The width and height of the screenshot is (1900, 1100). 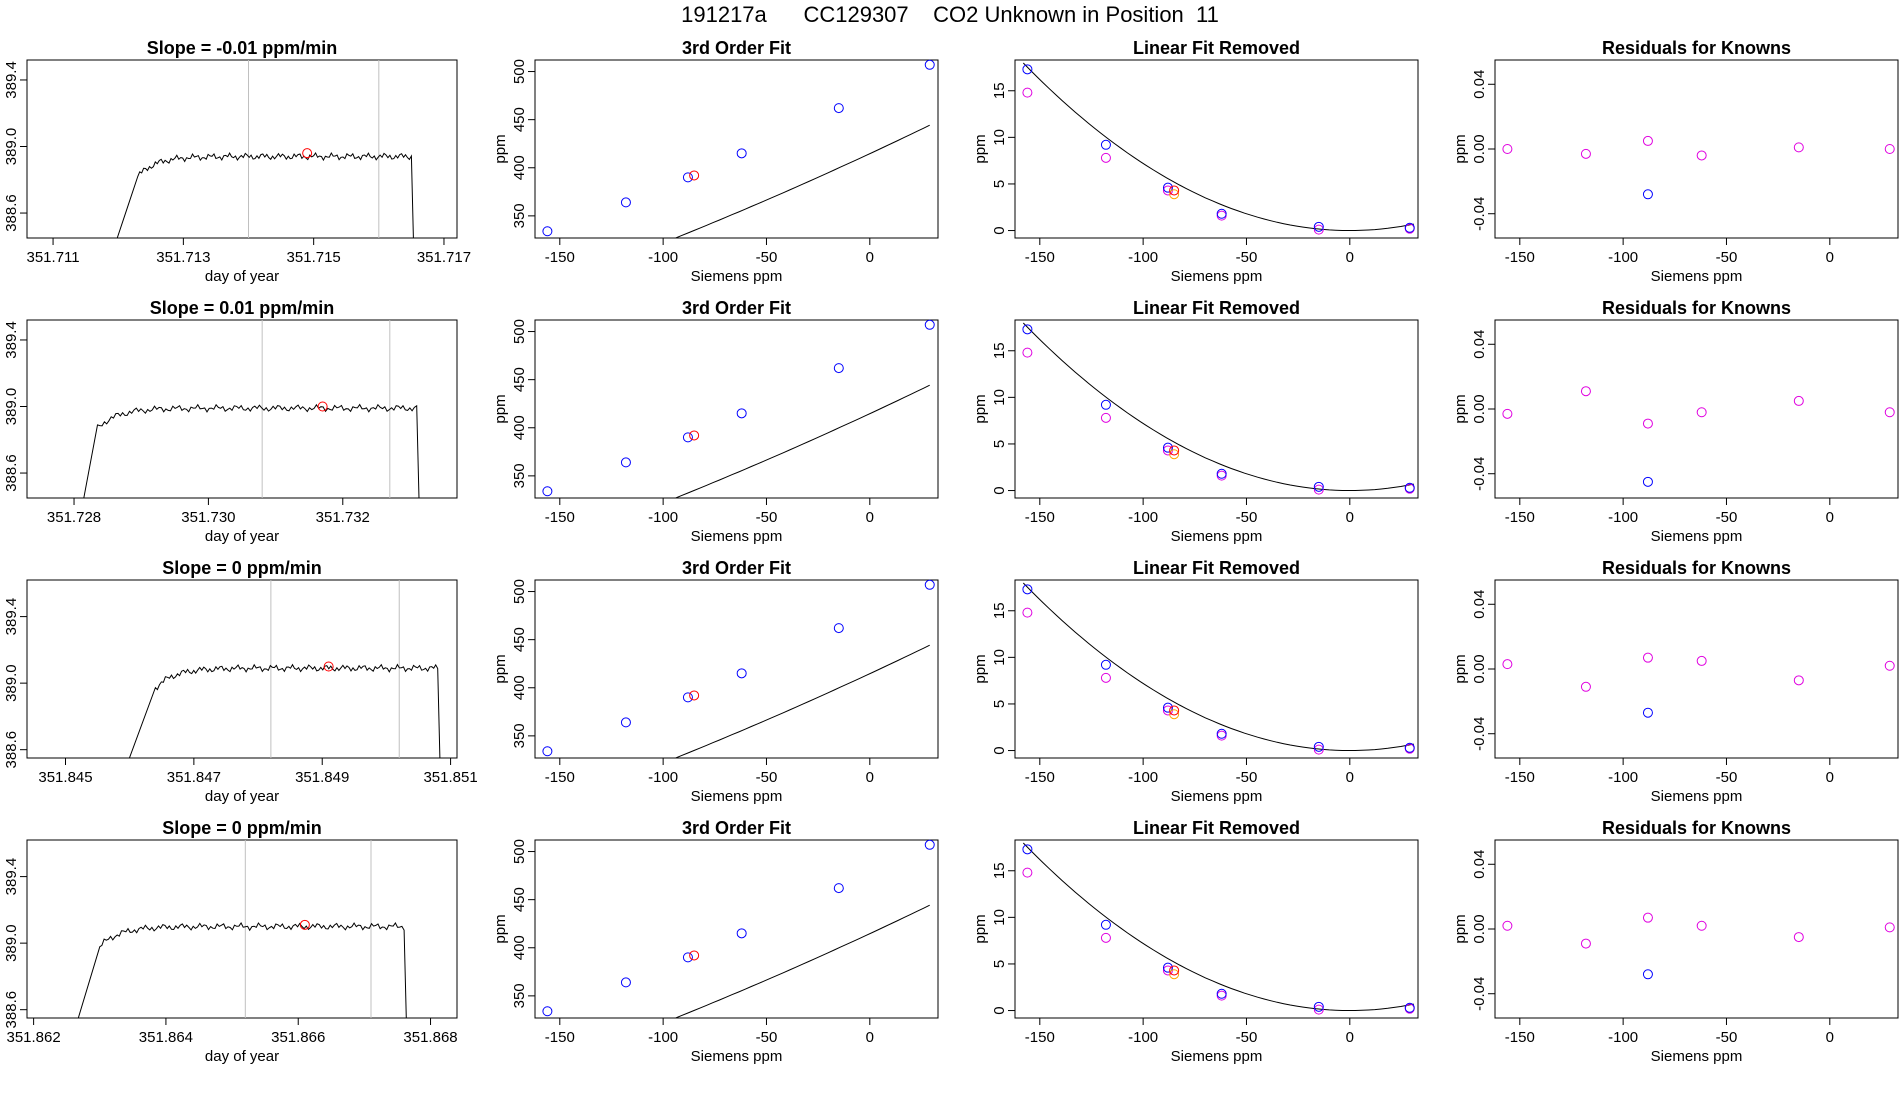 What do you see at coordinates (343, 517) in the screenshot?
I see `x-tick-label: 351.732` at bounding box center [343, 517].